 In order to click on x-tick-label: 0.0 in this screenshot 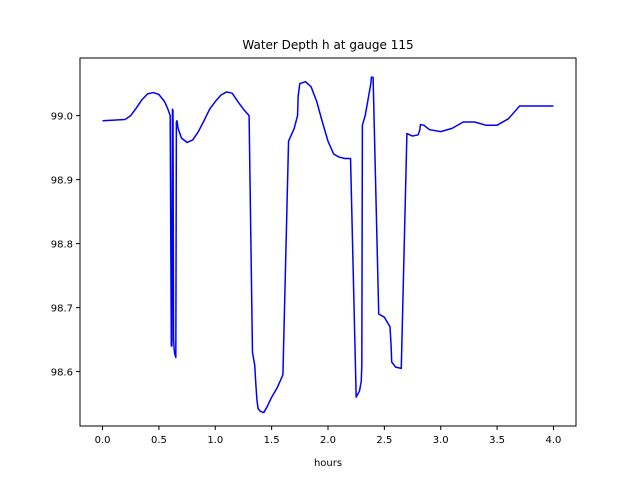, I will do `click(103, 440)`.